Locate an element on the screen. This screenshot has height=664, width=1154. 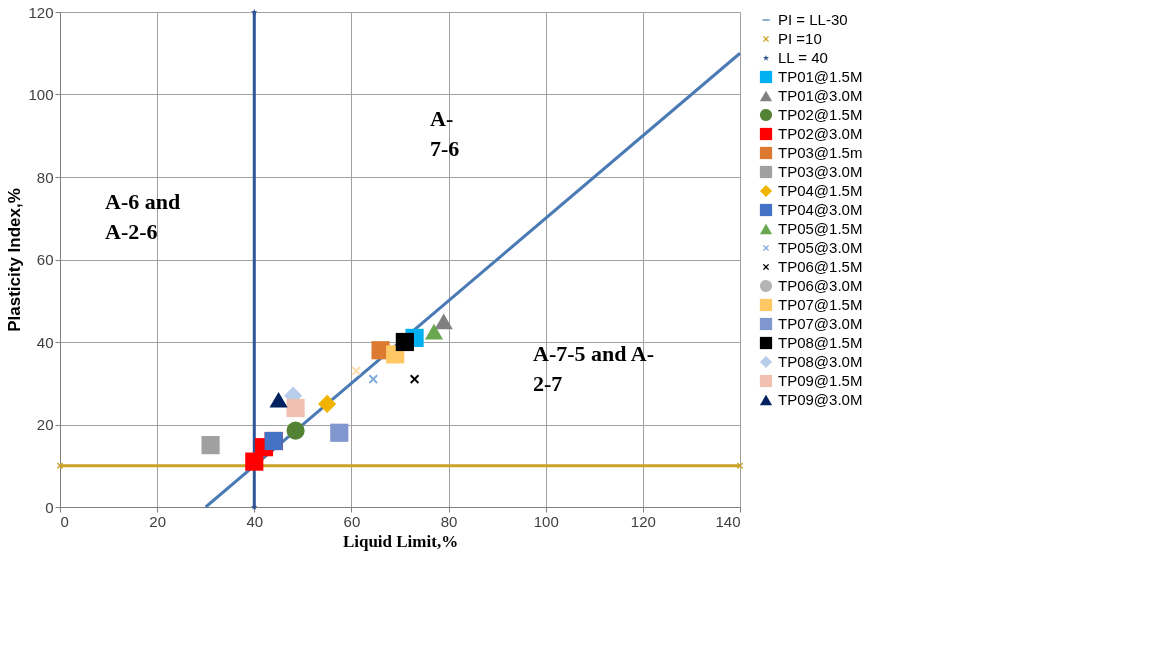
legend-label: TP01@1.5M is located at coordinates (820, 76).